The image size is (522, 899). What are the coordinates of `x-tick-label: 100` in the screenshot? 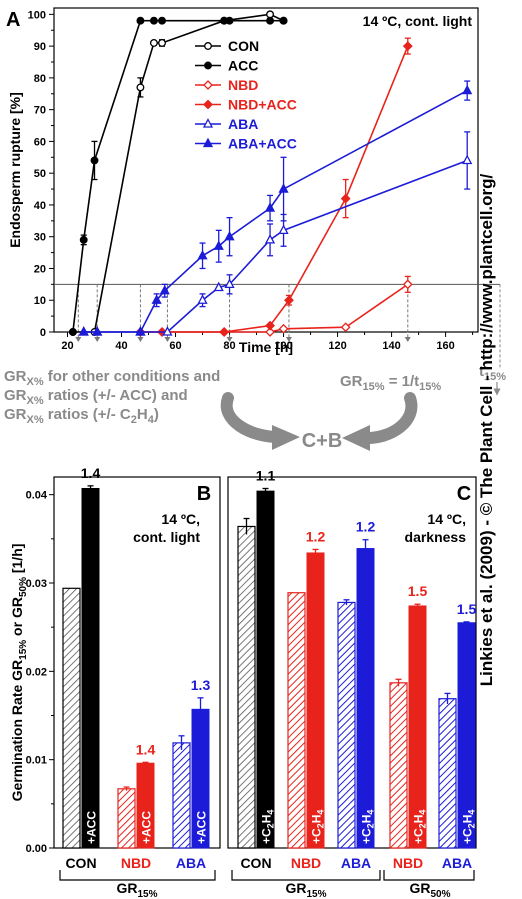 It's located at (283, 346).